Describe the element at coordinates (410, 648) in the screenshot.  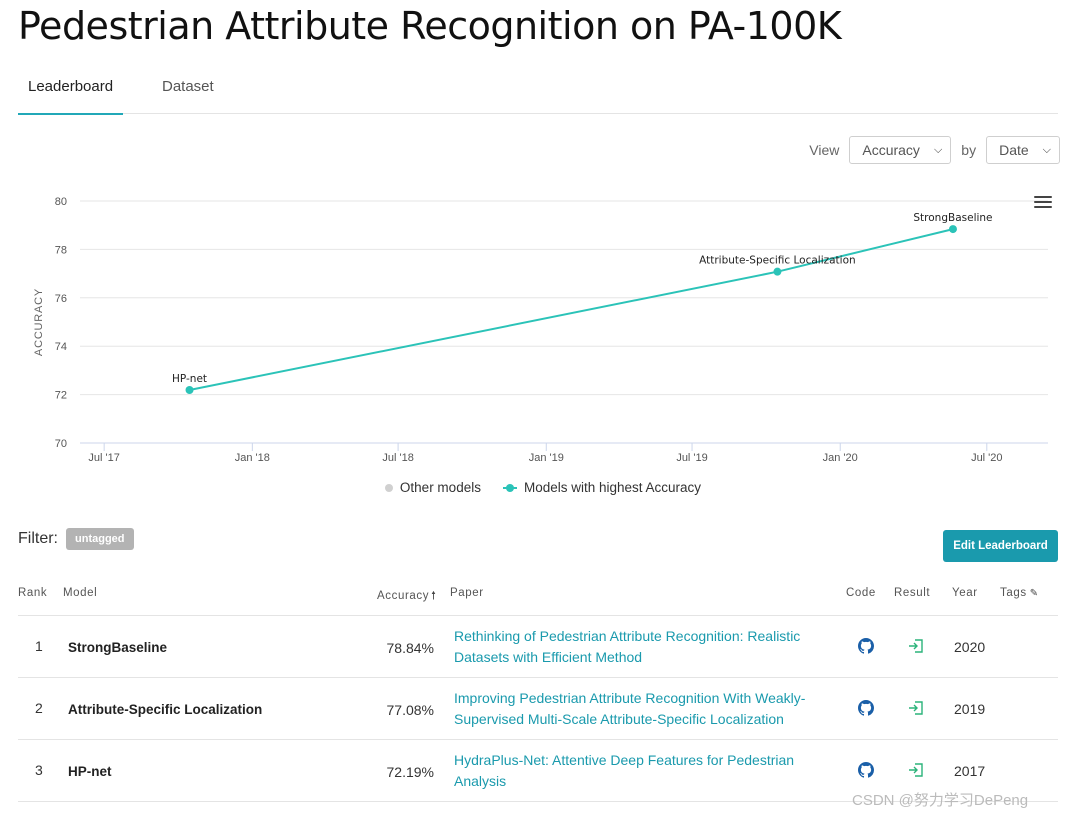
I see `row-accuracy: 78.84%` at that location.